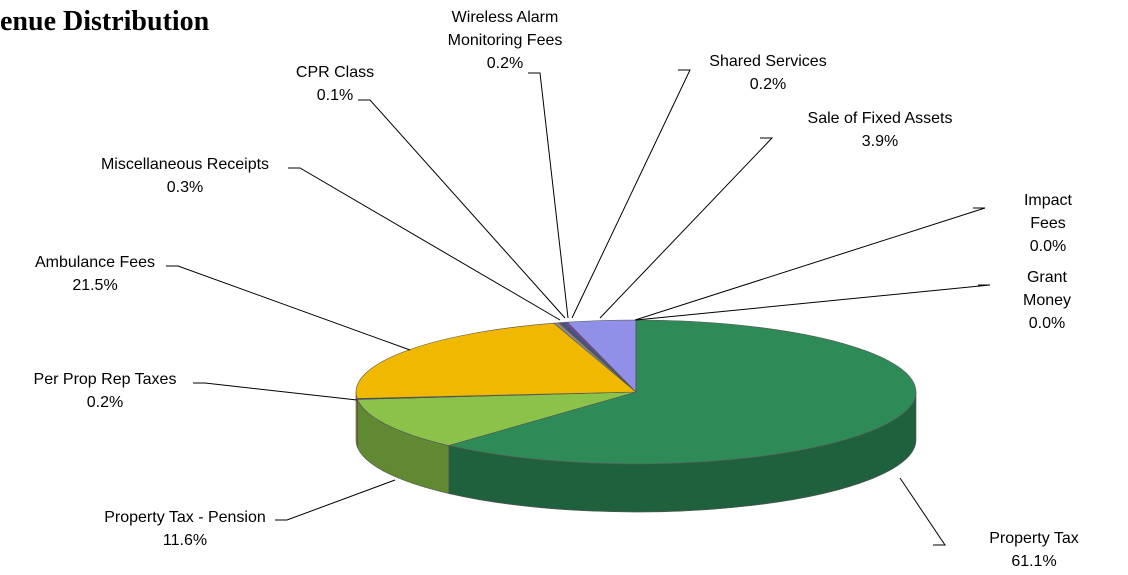 The width and height of the screenshot is (1128, 575). I want to click on slice-label: Grant Money, so click(1047, 289).